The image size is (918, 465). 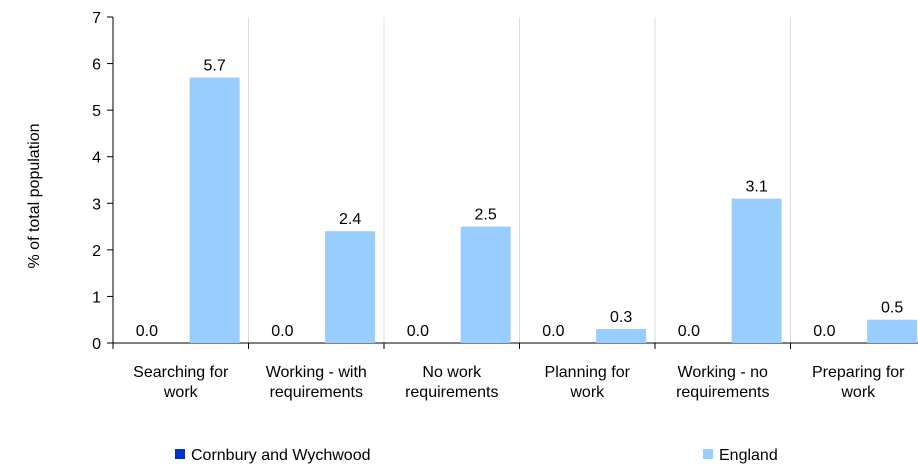 I want to click on category-label: Working - no, so click(x=723, y=372).